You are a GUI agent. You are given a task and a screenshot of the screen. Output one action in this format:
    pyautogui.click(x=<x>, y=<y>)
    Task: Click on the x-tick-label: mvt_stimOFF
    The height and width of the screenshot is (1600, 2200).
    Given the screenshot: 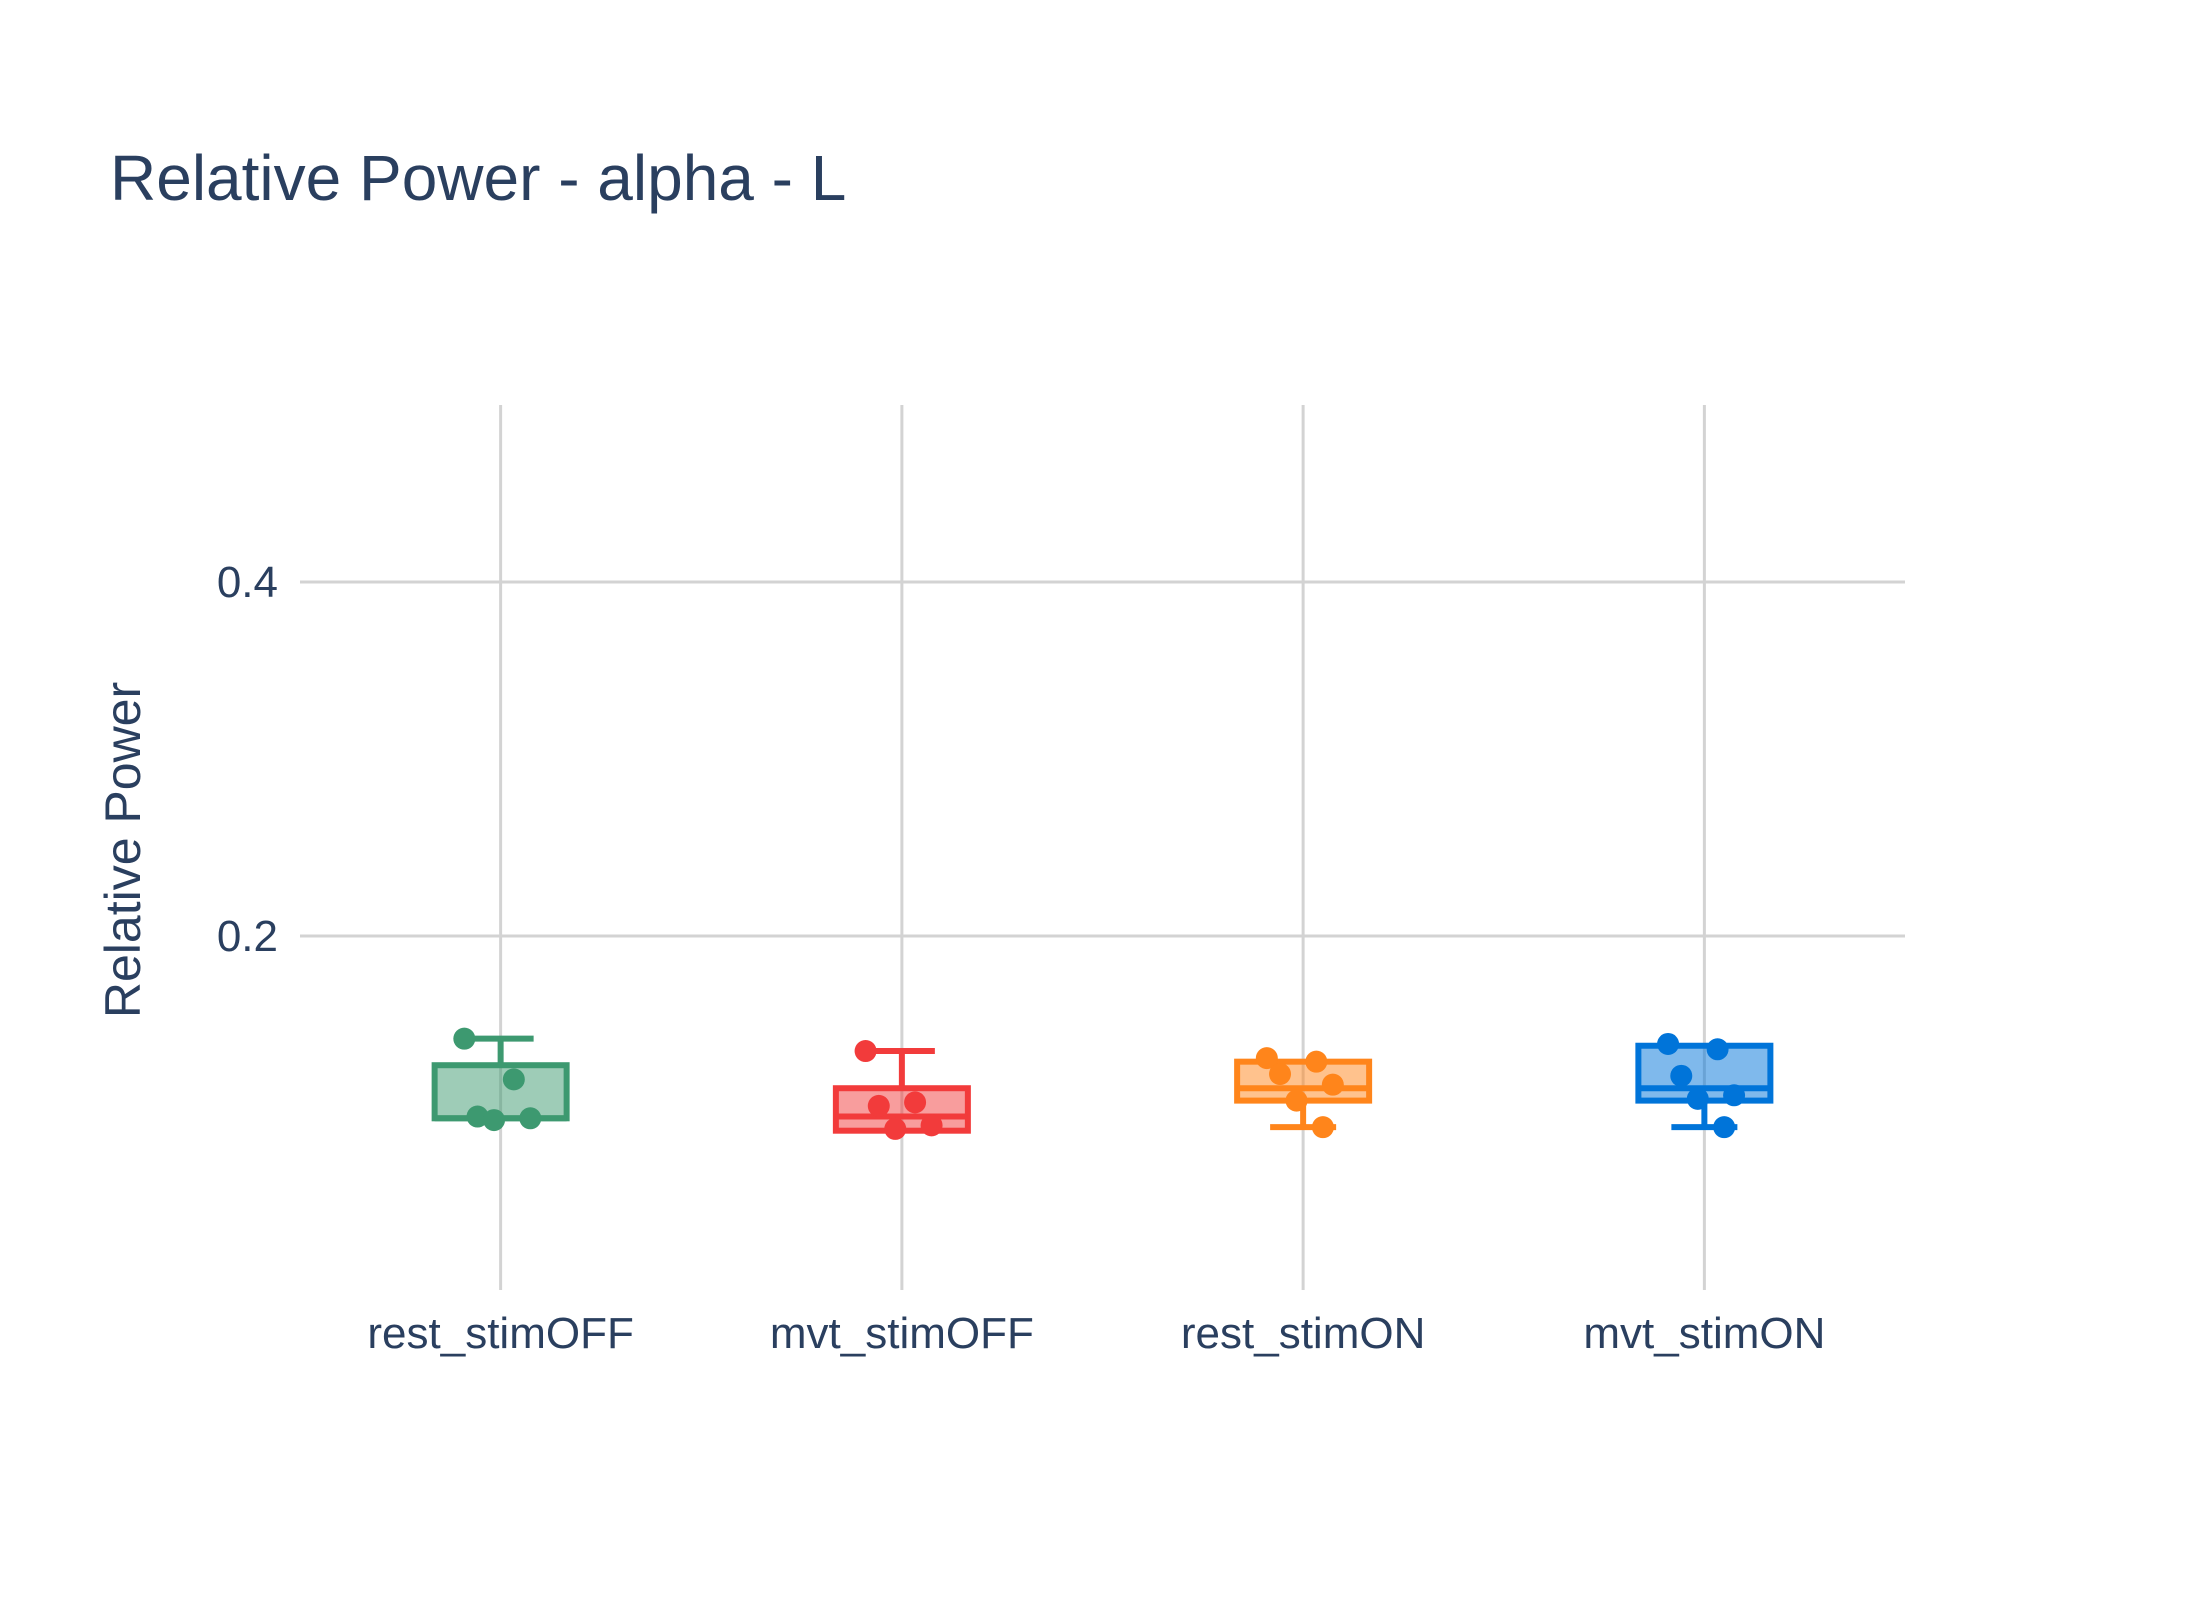 What is the action you would take?
    pyautogui.click(x=902, y=1333)
    